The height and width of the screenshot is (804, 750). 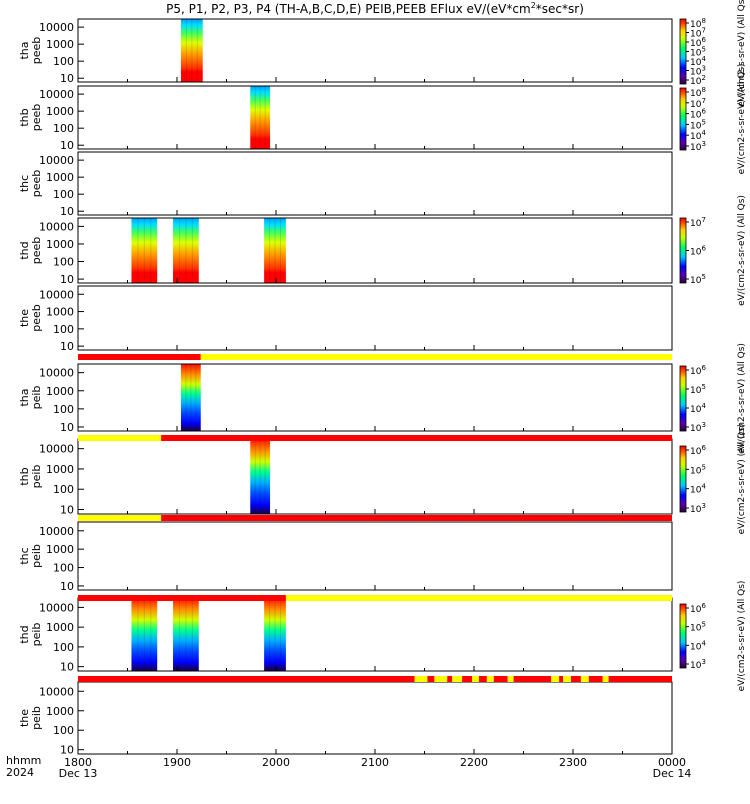 I want to click on panel-tha-peib: 10000 1000 100 10 tha peib, so click(x=345, y=398).